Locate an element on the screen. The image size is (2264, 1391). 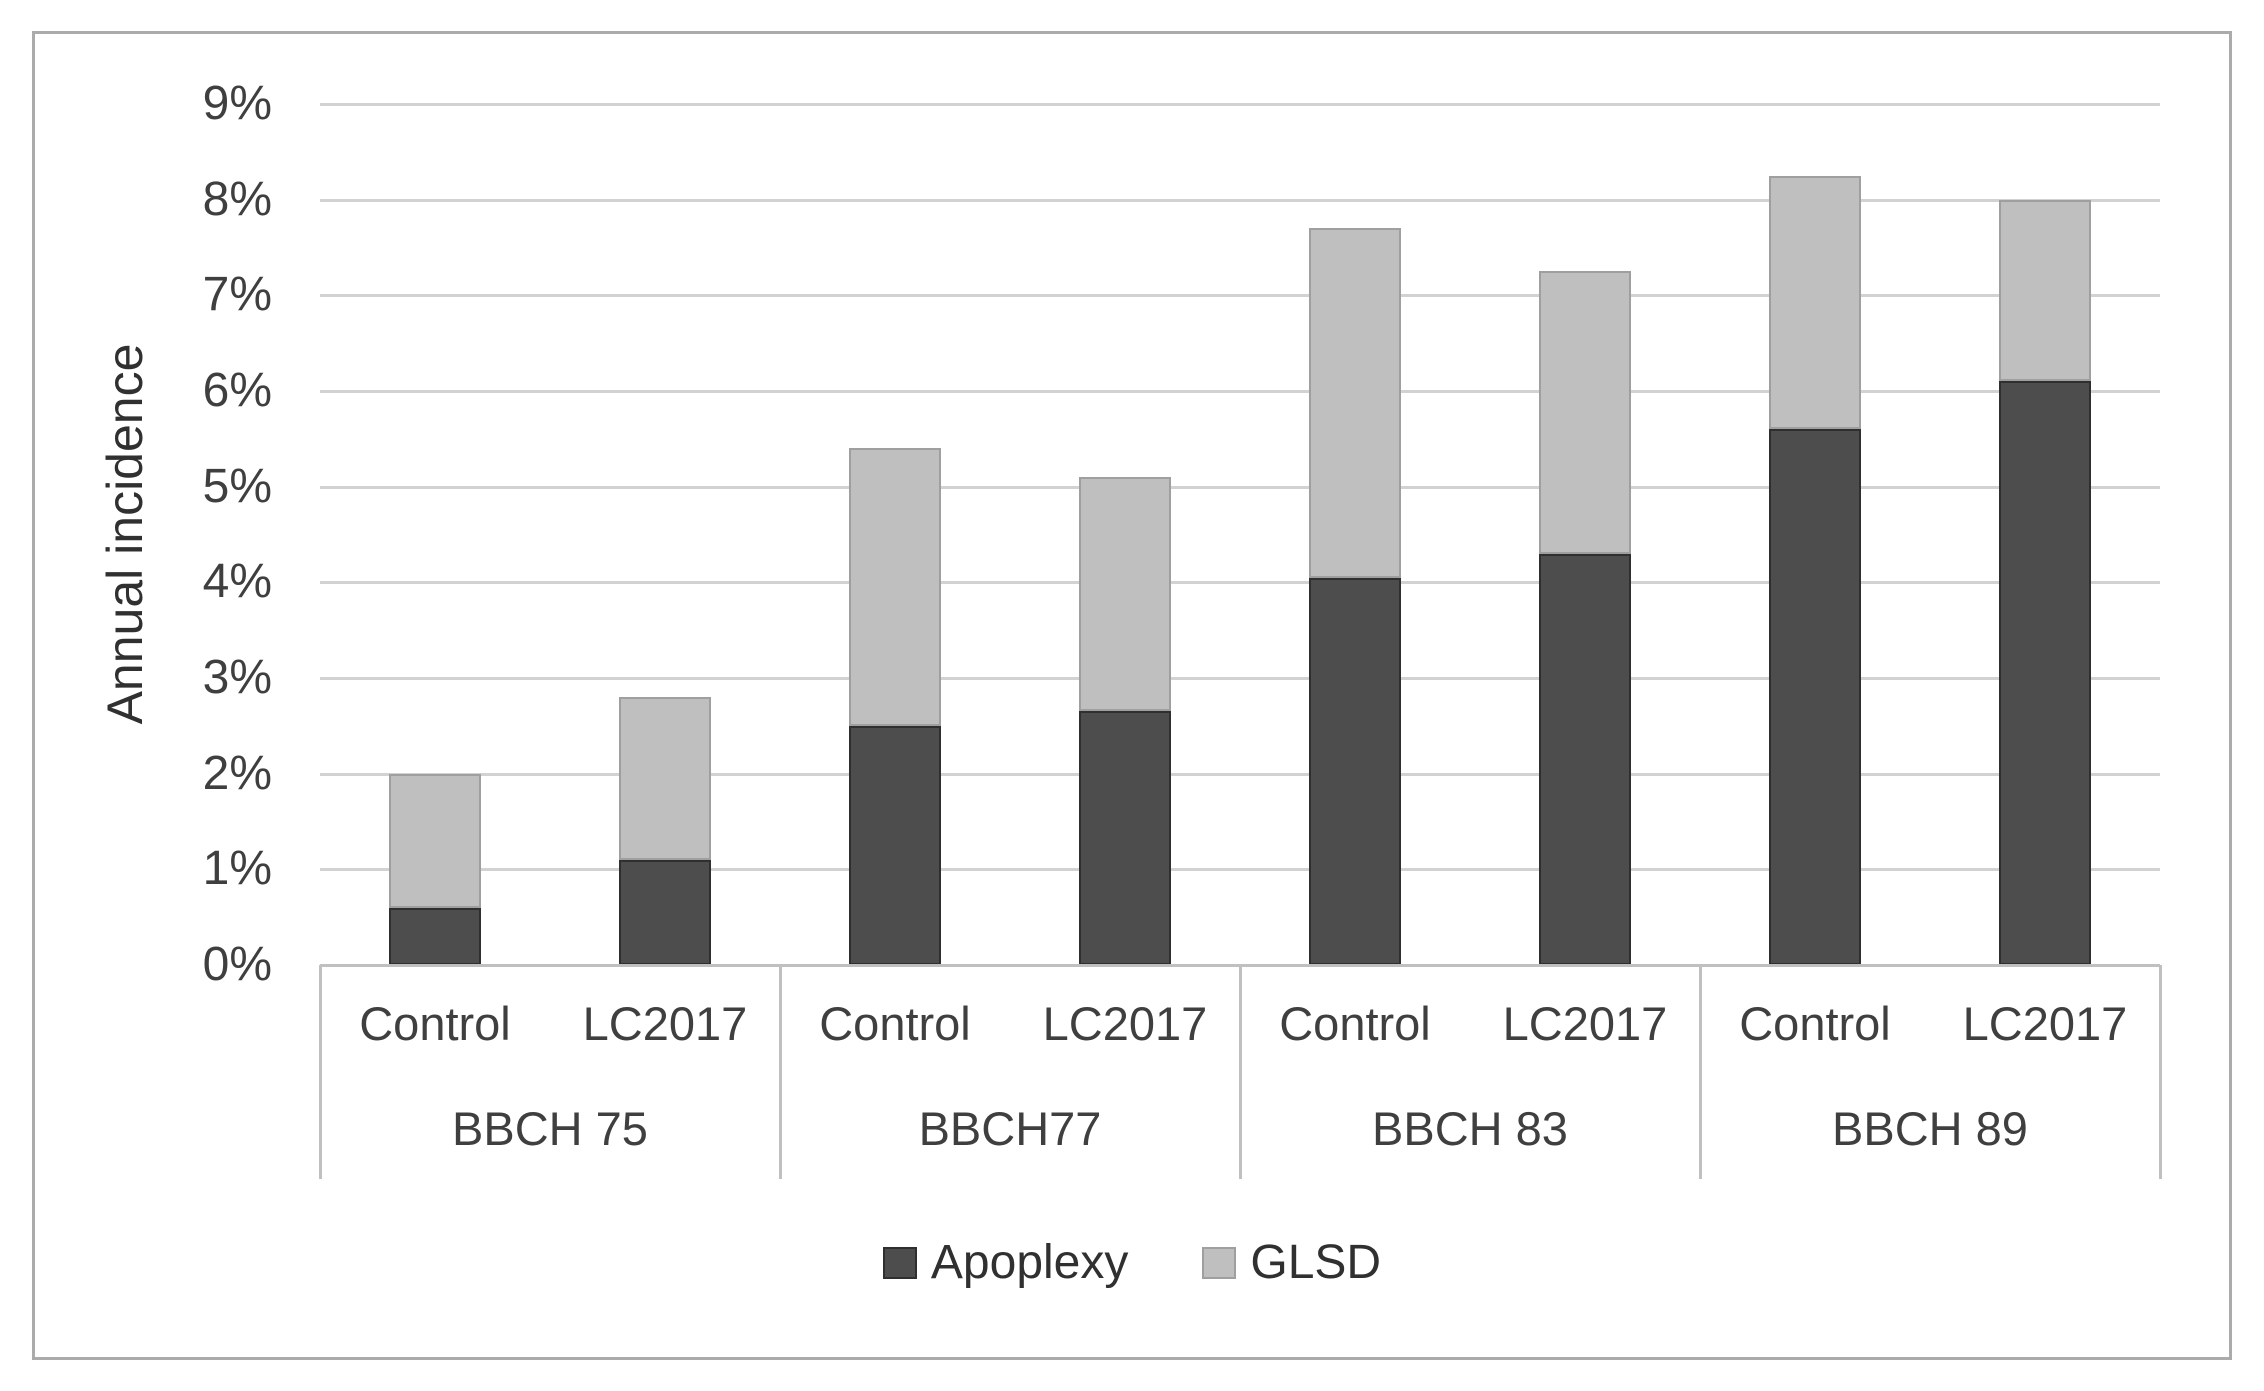
y-tick-label: 3% is located at coordinates (237, 677).